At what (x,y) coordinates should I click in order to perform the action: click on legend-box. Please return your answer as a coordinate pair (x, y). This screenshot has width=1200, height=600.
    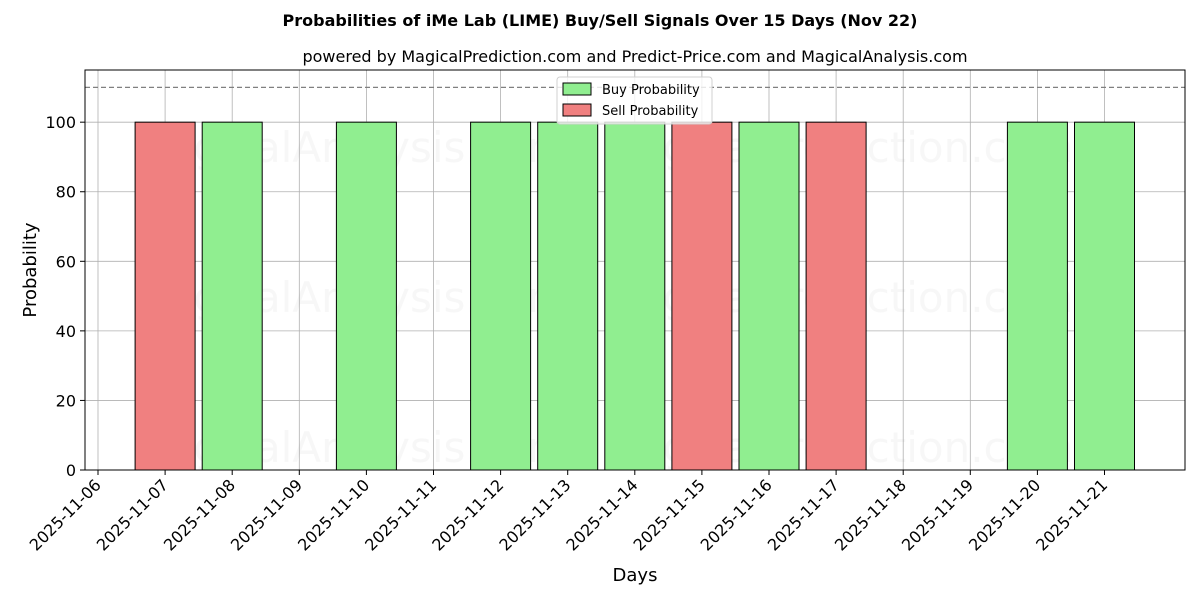
    Looking at the image, I should click on (634, 100).